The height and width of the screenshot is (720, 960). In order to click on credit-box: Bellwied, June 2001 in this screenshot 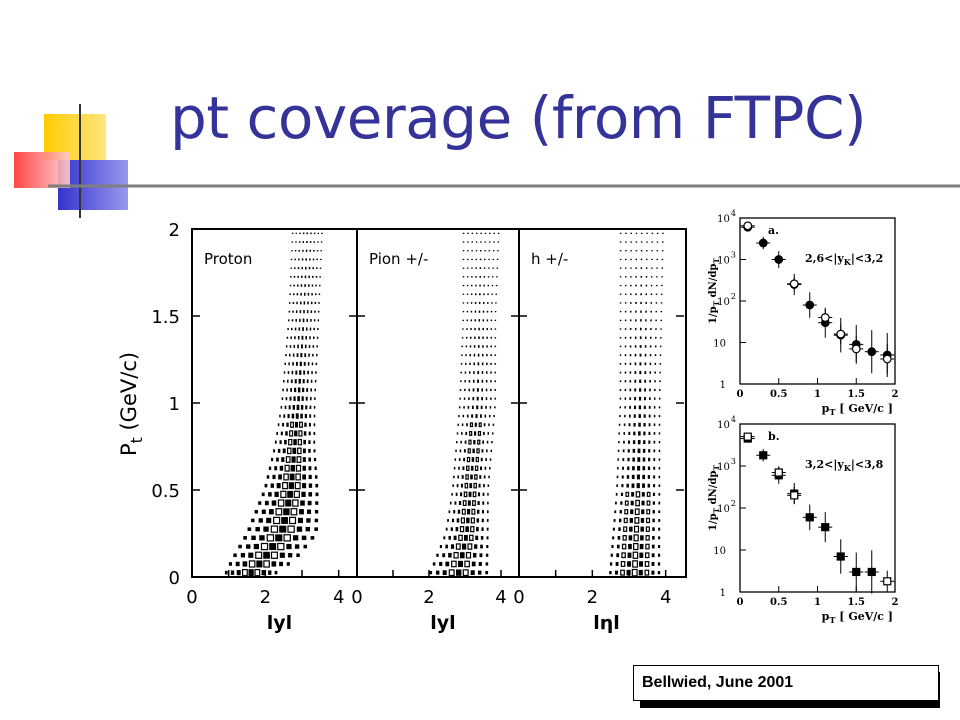, I will do `click(786, 683)`.